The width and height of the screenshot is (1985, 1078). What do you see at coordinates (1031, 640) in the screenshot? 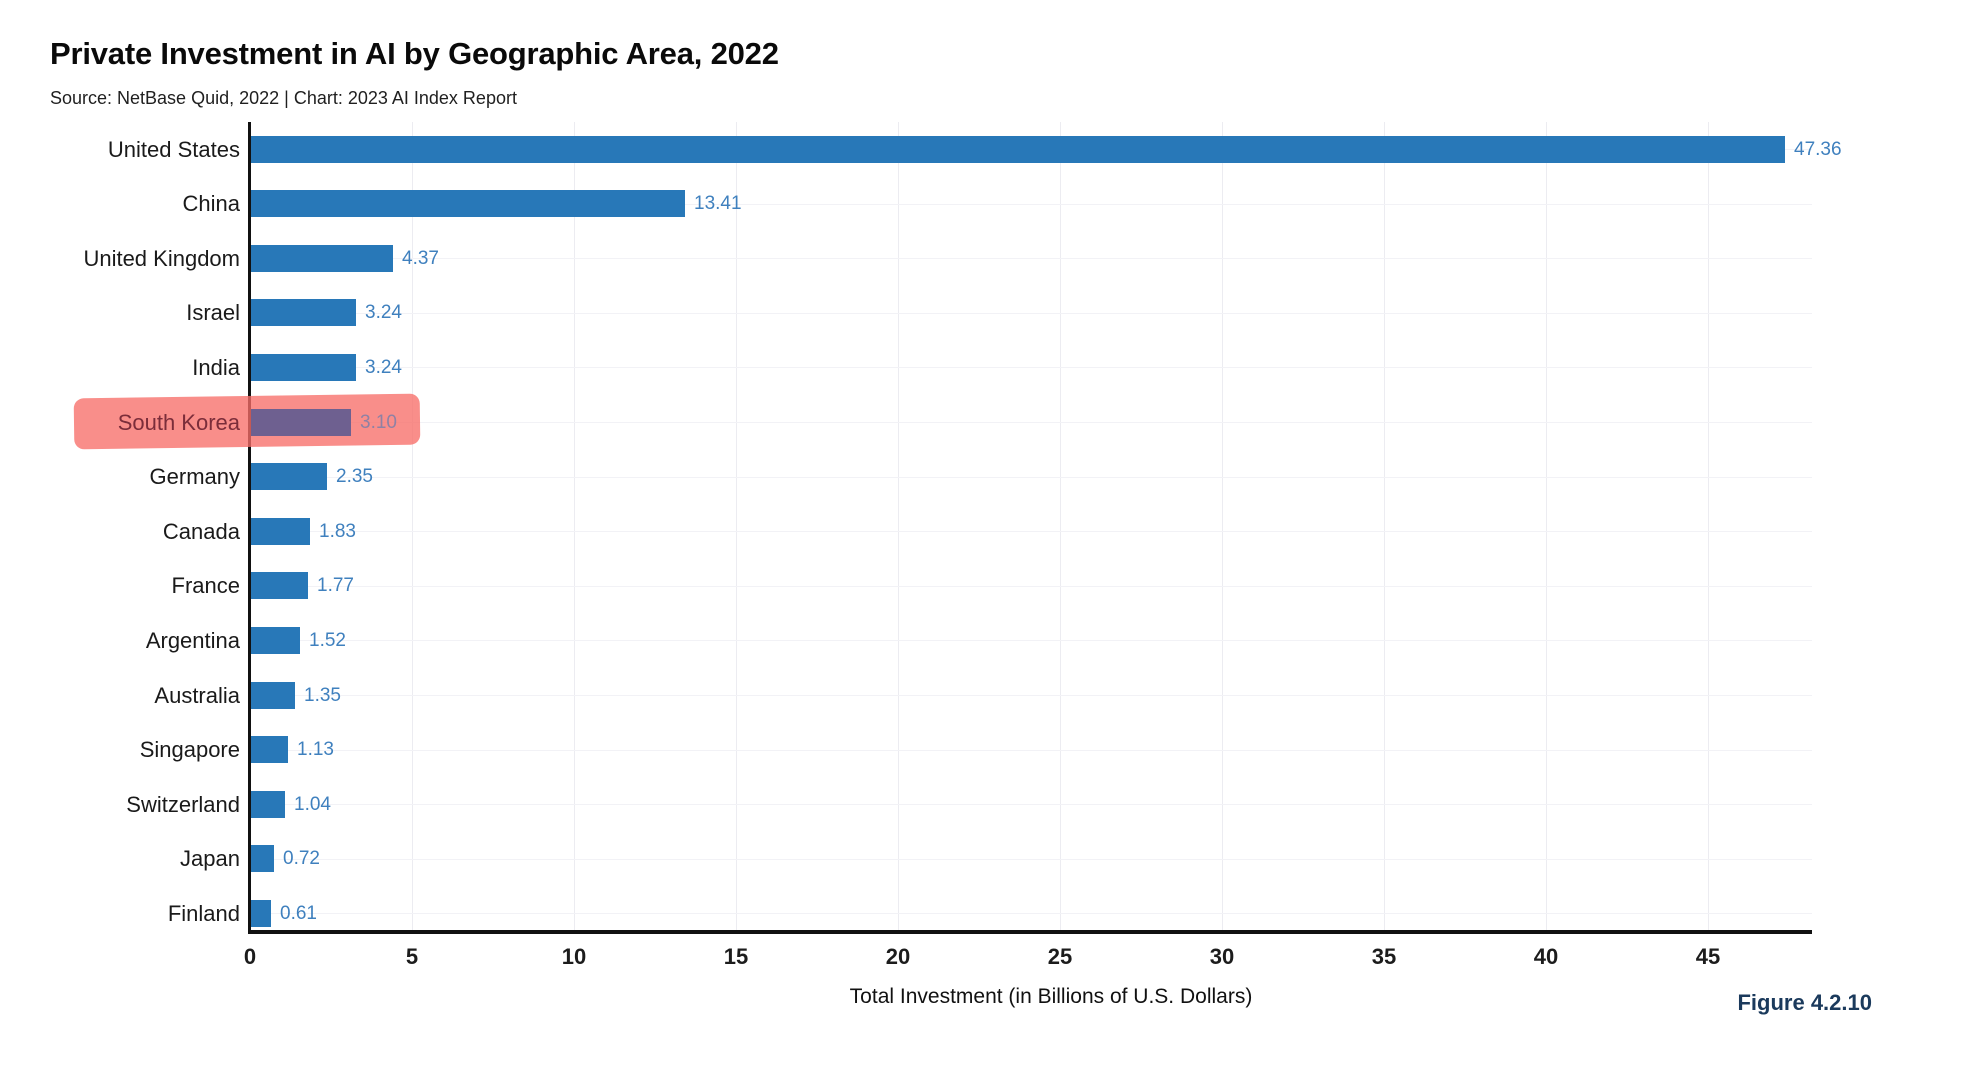
I see `gridline-row-argentina` at bounding box center [1031, 640].